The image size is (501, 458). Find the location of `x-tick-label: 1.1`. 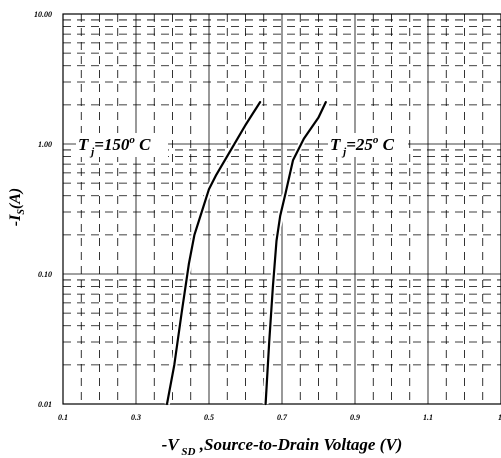

x-tick-label: 1.1 is located at coordinates (428, 417).